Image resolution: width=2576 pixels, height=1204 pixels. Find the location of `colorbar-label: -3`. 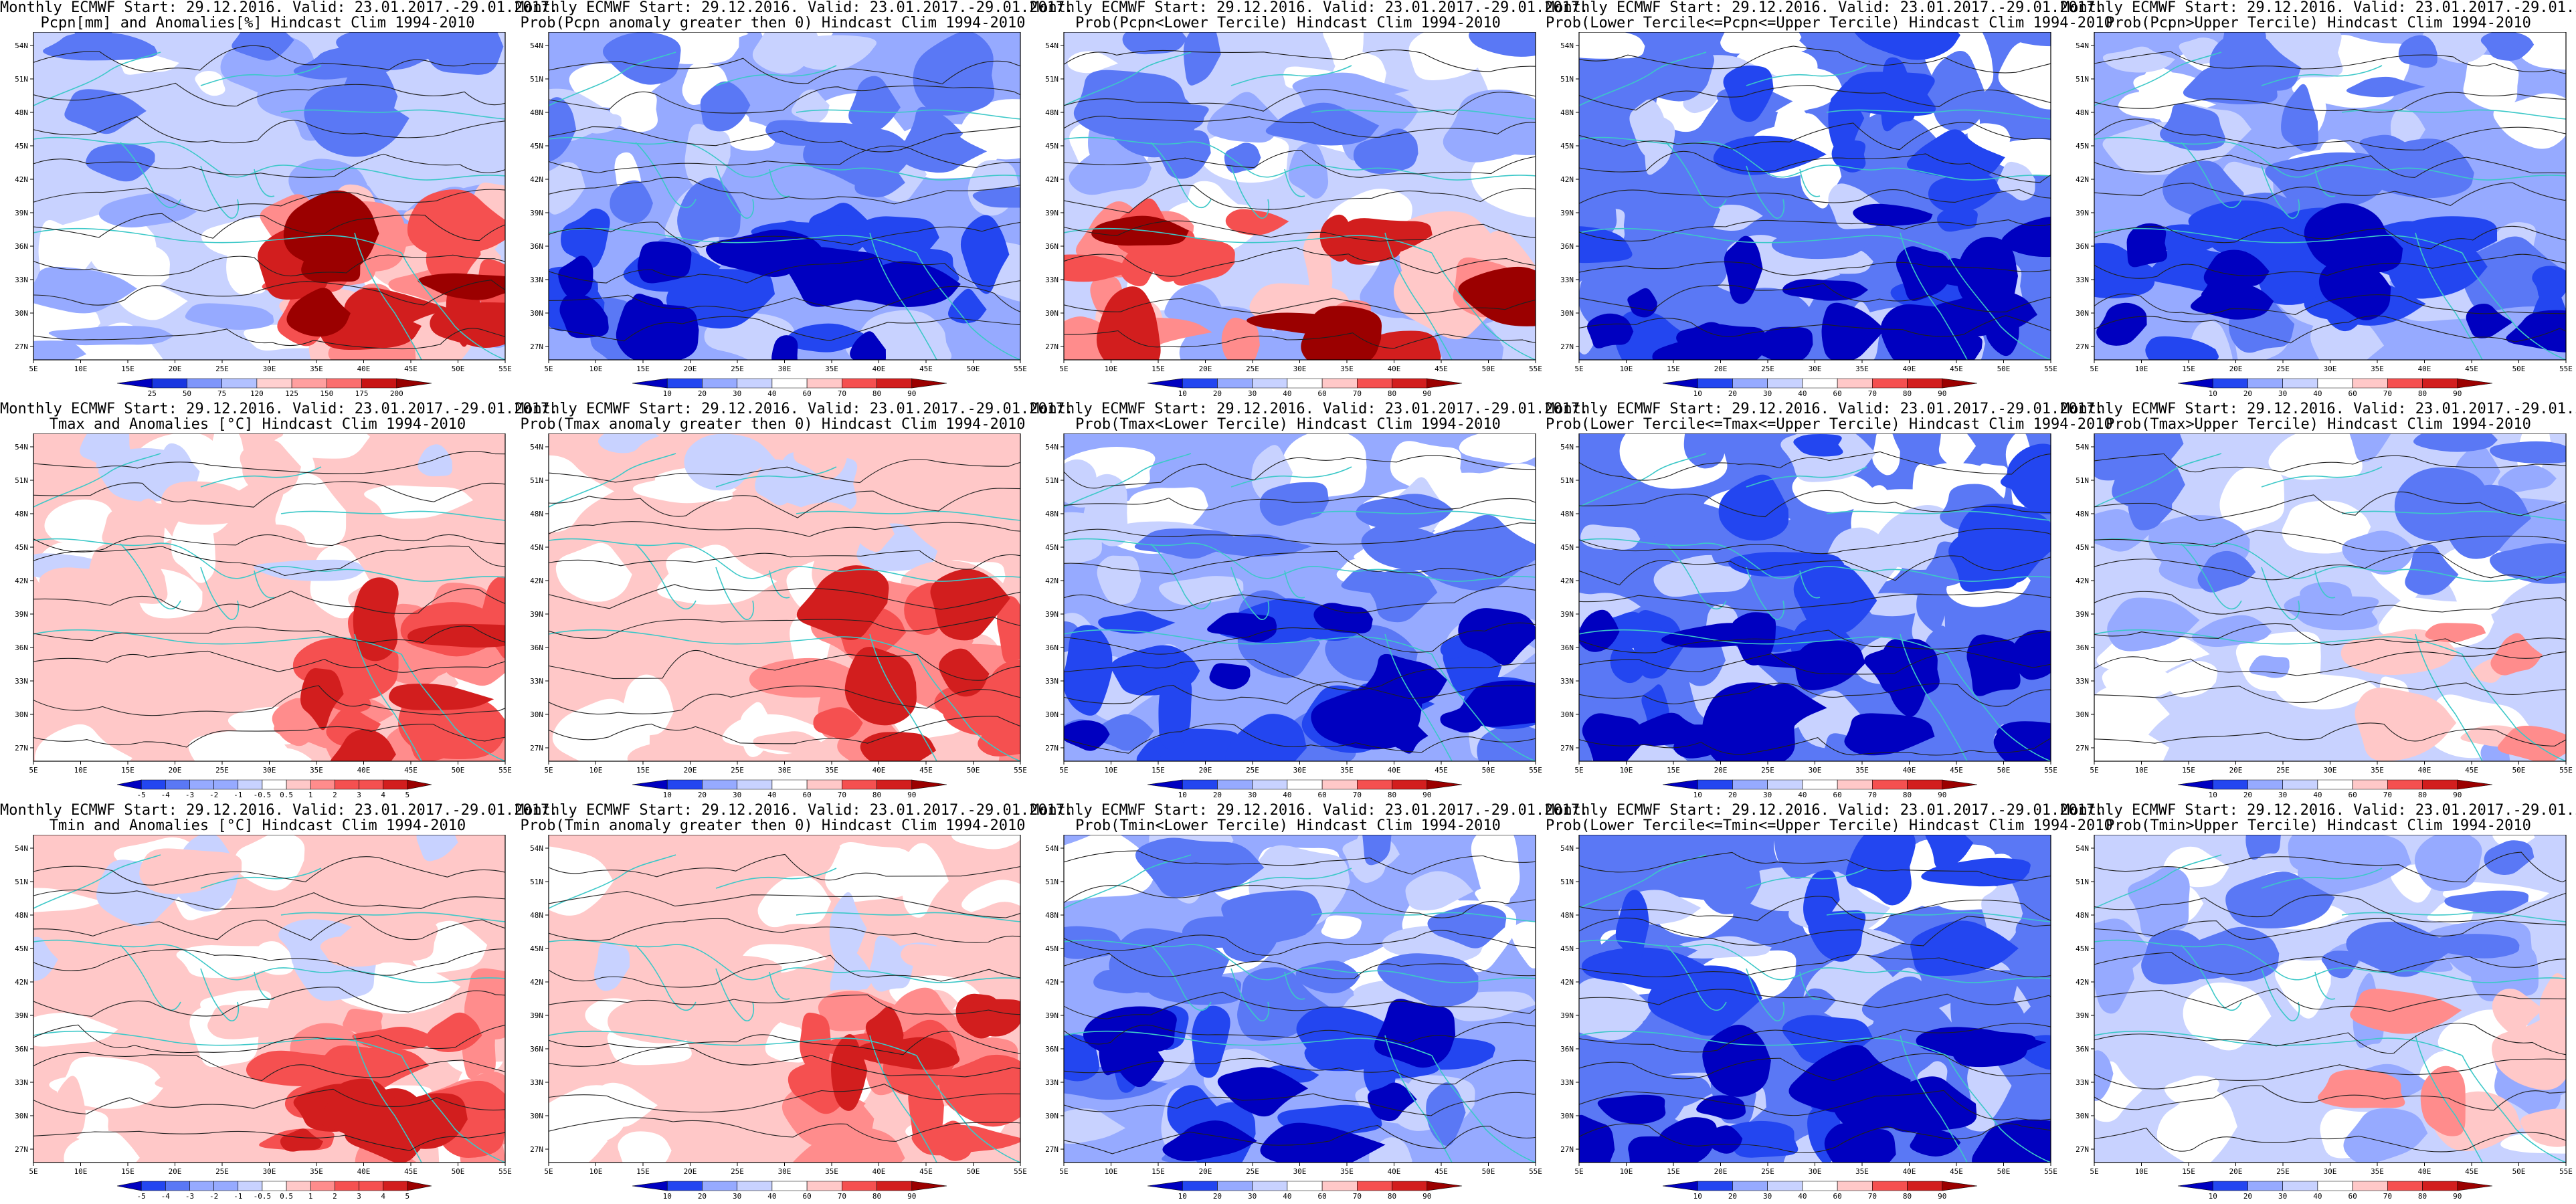

colorbar-label: -3 is located at coordinates (189, 1196).